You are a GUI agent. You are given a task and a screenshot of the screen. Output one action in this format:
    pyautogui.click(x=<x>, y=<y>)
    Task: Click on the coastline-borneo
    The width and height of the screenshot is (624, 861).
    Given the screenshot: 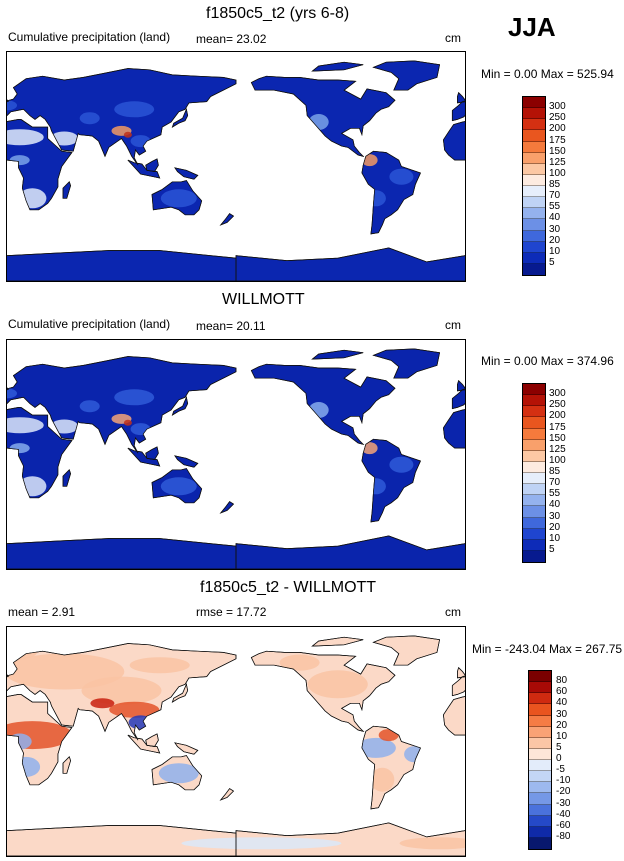 What is the action you would take?
    pyautogui.click(x=152, y=165)
    